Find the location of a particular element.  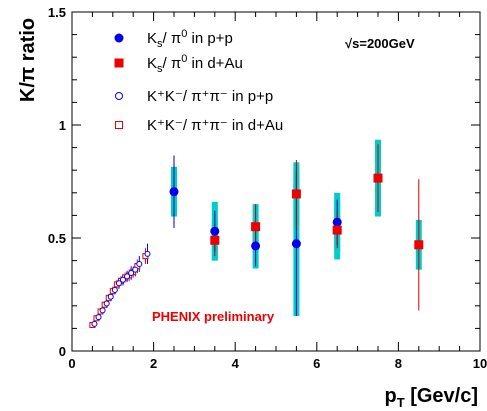

energy-label: √s=200GeV is located at coordinates (380, 43).